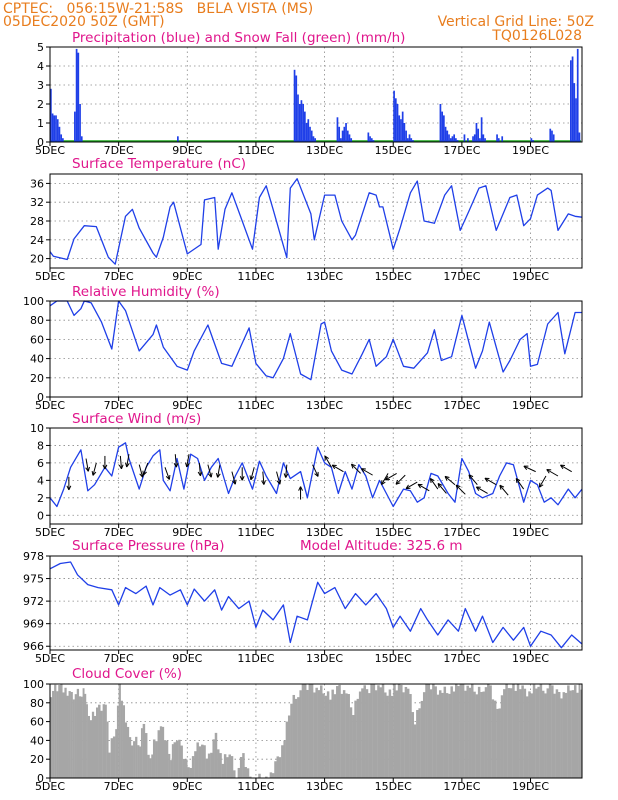  I want to click on wind-xtick-label: 19DEC, so click(530, 532).